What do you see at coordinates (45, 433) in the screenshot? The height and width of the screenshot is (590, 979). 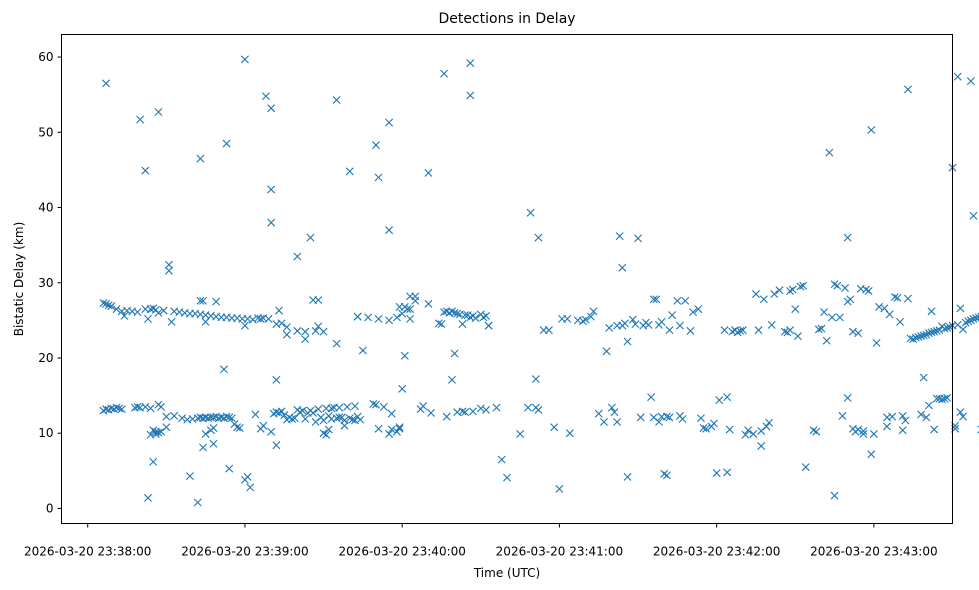 I see `y-tick-label: 10` at bounding box center [45, 433].